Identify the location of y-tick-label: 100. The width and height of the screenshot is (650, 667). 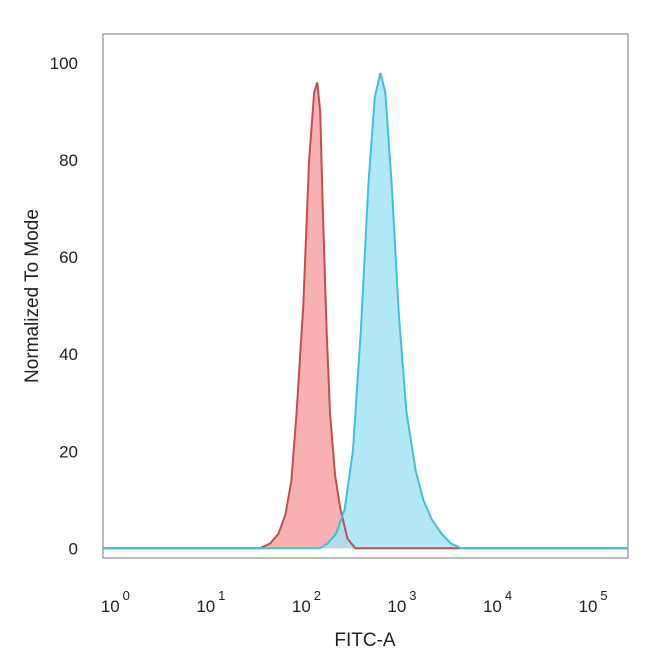
(64, 63).